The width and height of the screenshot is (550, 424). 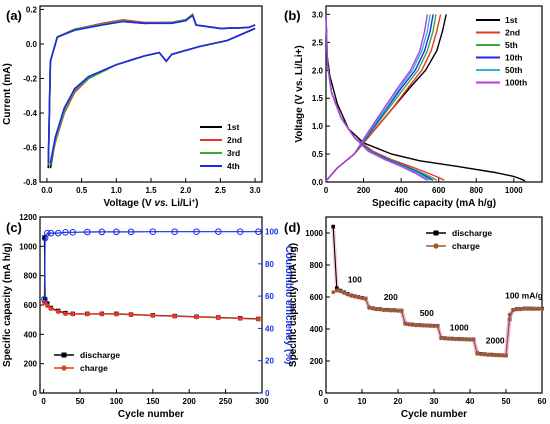 I want to click on panel-a-series-4th-cathodic-line, so click(x=152, y=95).